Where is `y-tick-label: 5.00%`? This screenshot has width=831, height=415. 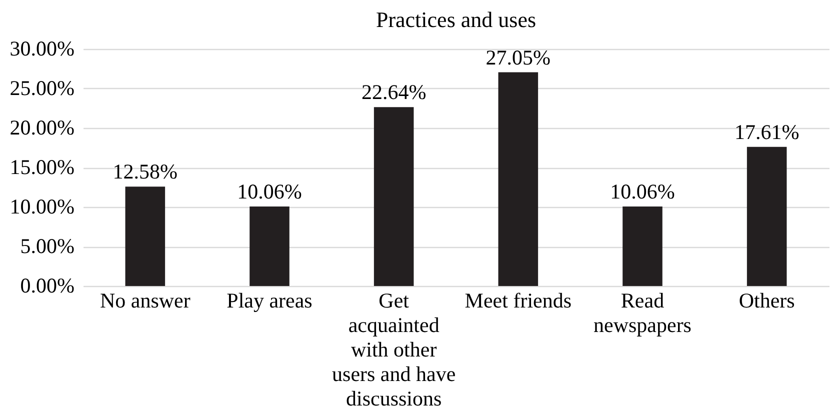 y-tick-label: 5.00% is located at coordinates (47, 246).